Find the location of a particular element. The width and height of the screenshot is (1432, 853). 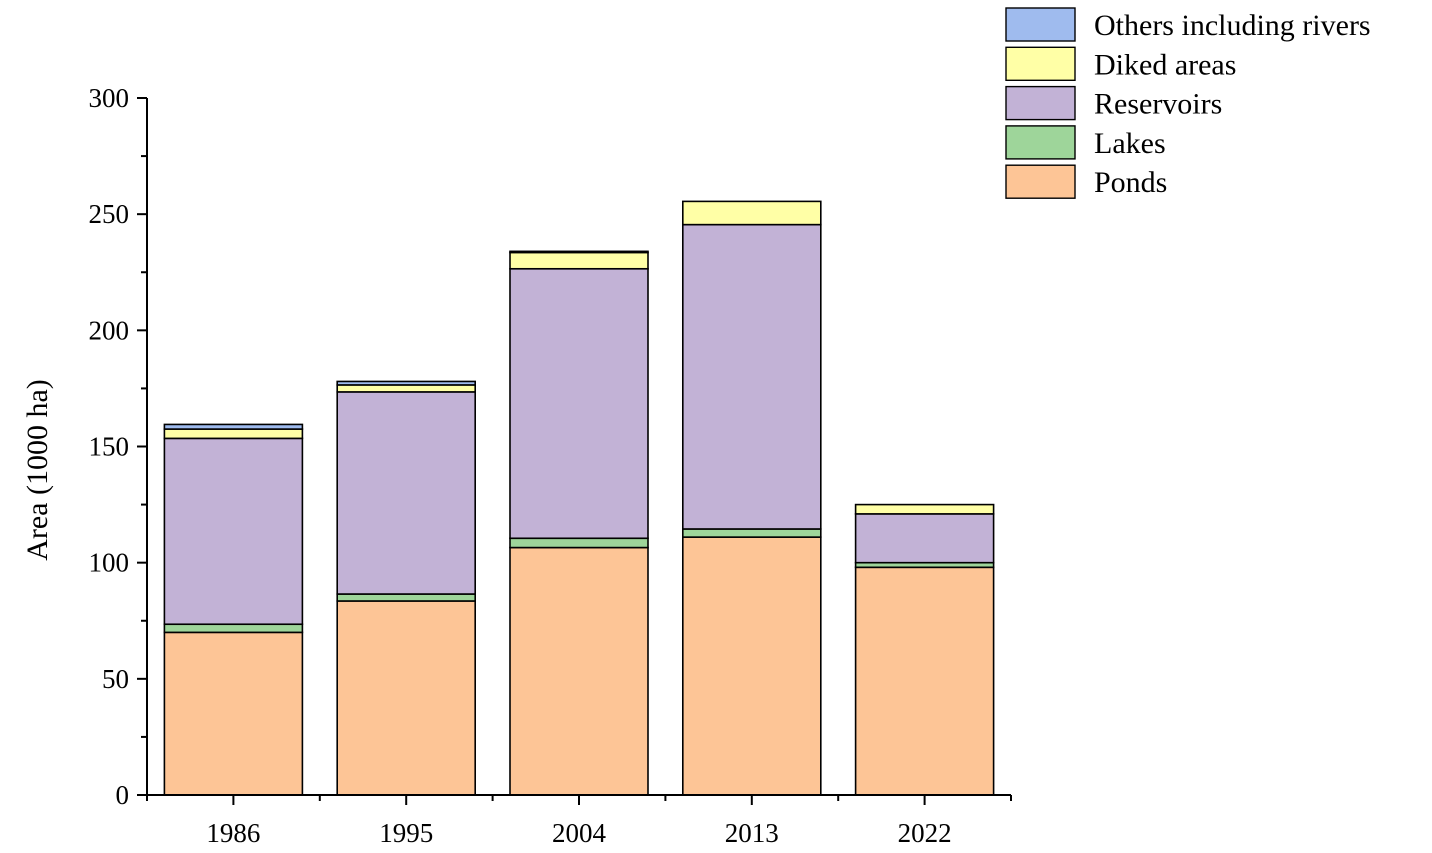

legend-label-ponds: Ponds is located at coordinates (1130, 182).